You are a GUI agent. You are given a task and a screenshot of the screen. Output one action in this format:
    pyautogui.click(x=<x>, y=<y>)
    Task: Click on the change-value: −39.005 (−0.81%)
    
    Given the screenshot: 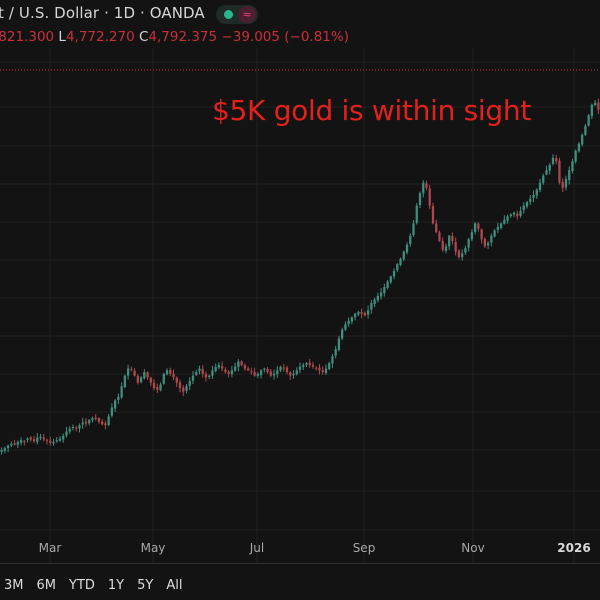 What is the action you would take?
    pyautogui.click(x=285, y=37)
    